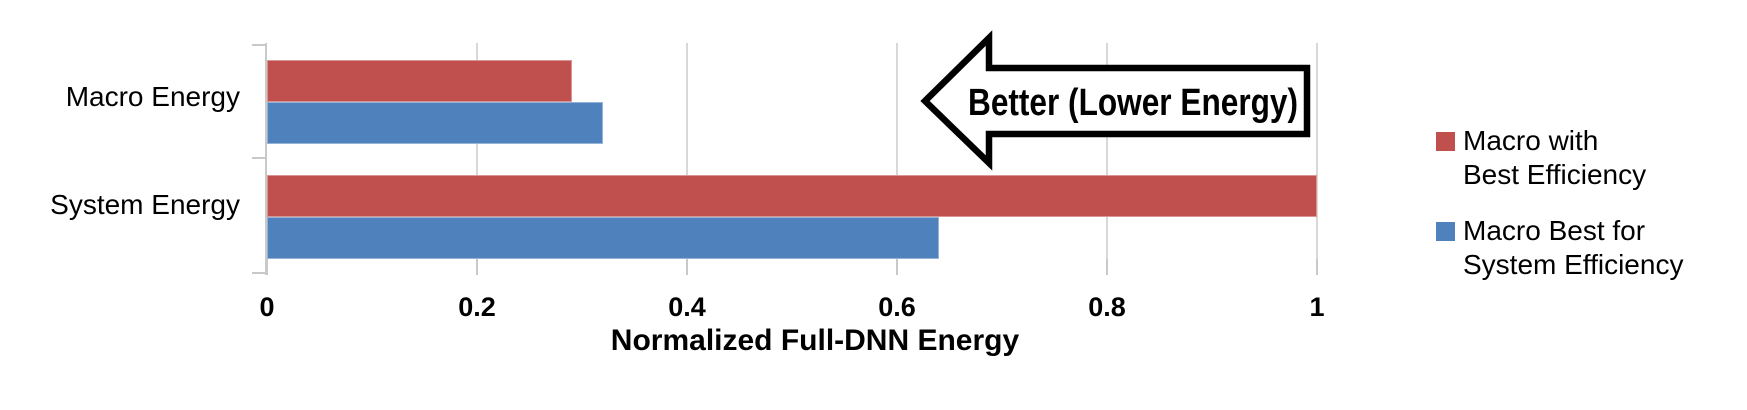 The height and width of the screenshot is (410, 1747). What do you see at coordinates (1554, 158) in the screenshot?
I see `legend-label: Macro with Best Efficiency` at bounding box center [1554, 158].